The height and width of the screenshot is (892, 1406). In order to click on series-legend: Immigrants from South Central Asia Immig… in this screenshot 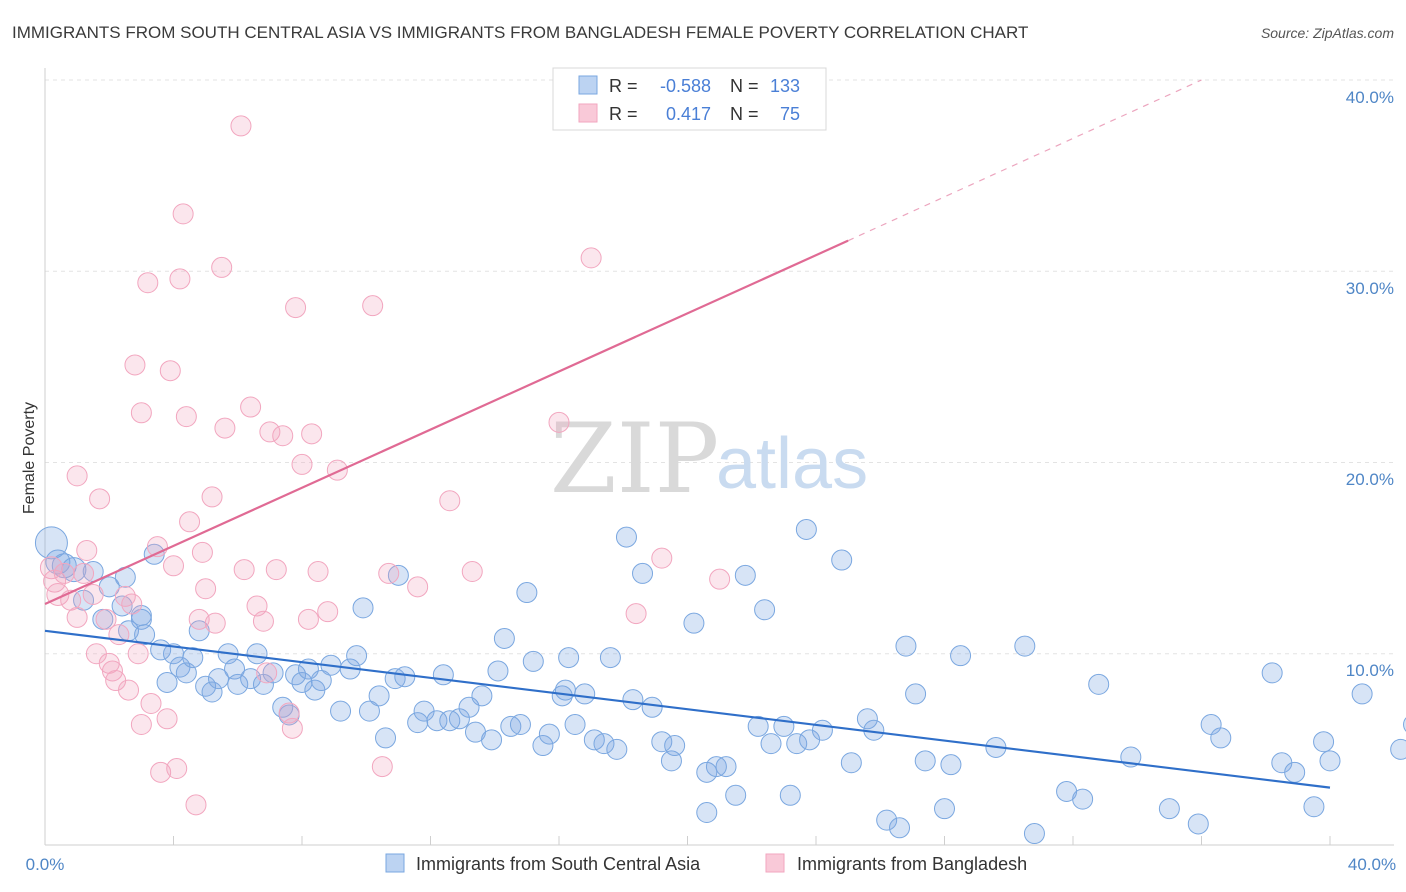, I will do `click(706, 863)`.